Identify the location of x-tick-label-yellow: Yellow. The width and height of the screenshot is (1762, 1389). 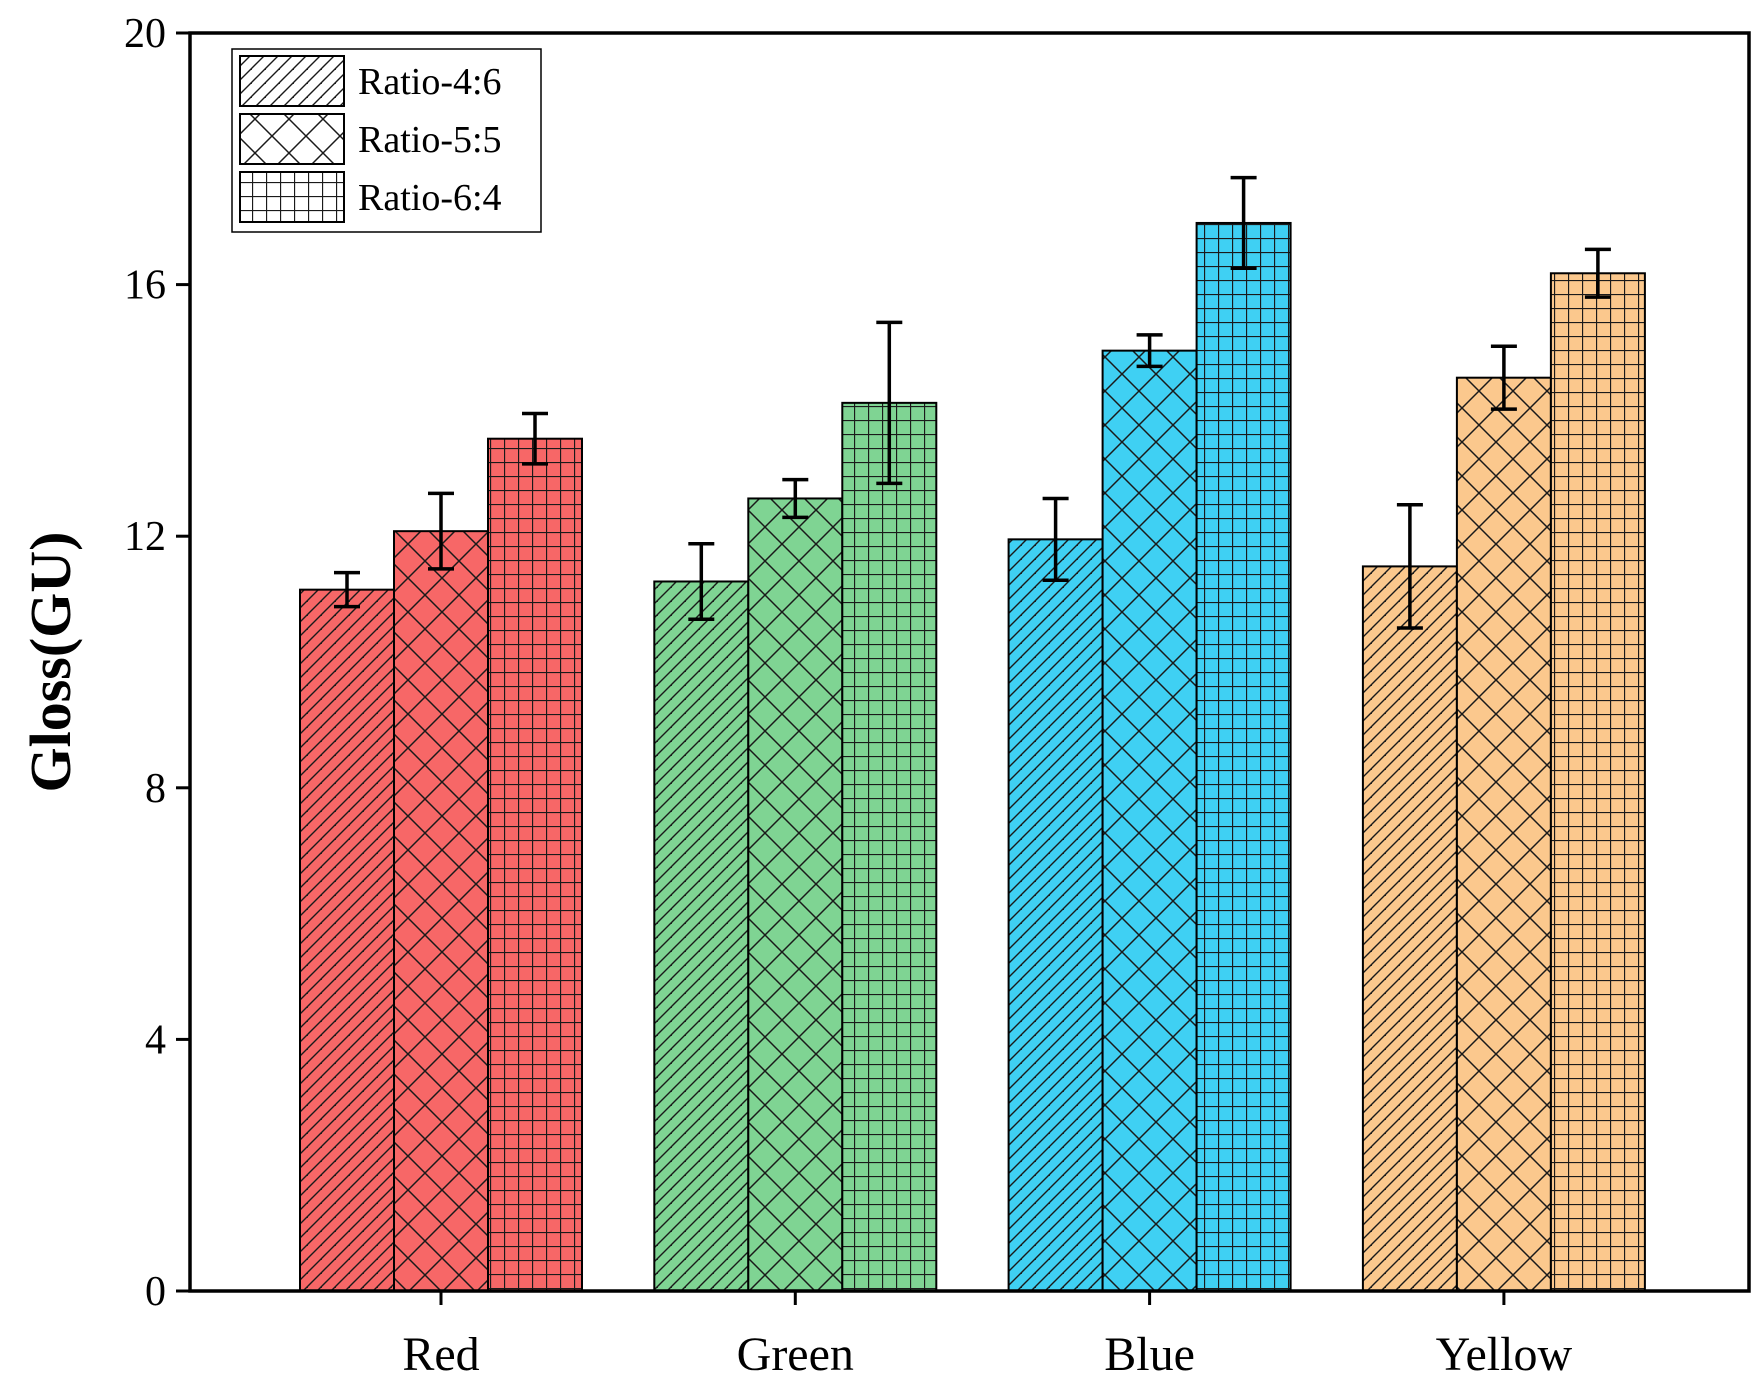
(1504, 1354).